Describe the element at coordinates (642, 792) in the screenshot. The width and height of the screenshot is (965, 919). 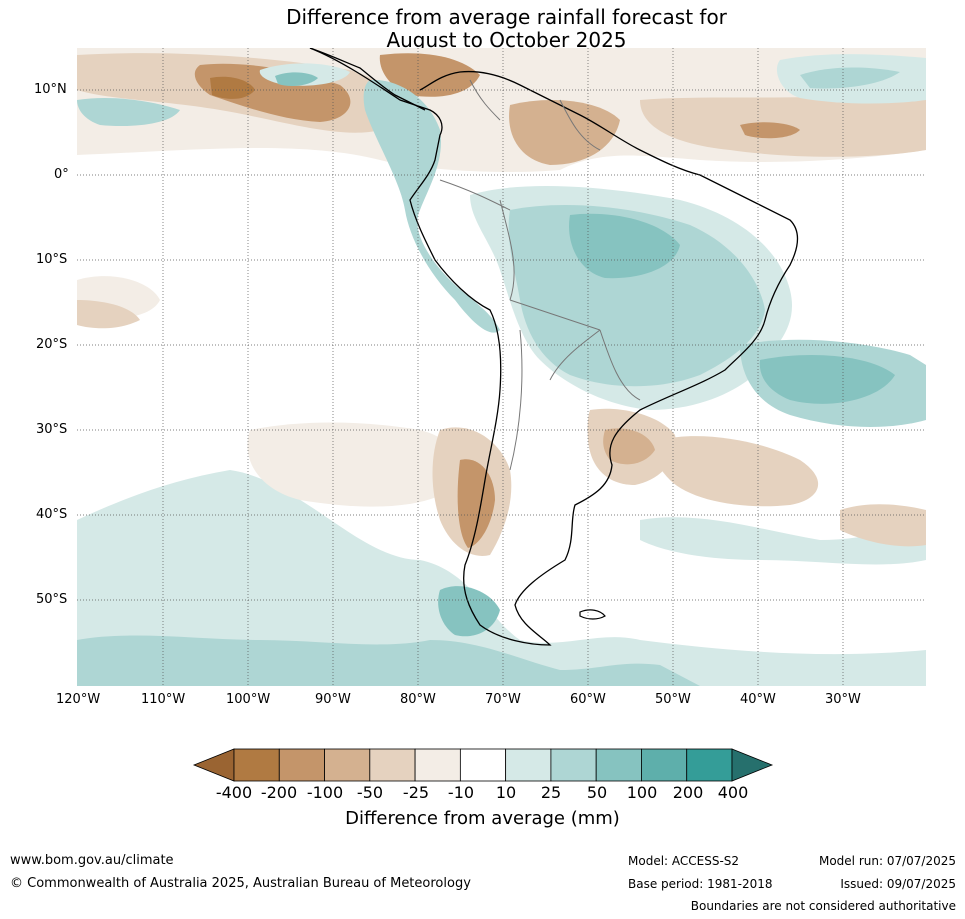
I see `colorbar-label: 100` at that location.